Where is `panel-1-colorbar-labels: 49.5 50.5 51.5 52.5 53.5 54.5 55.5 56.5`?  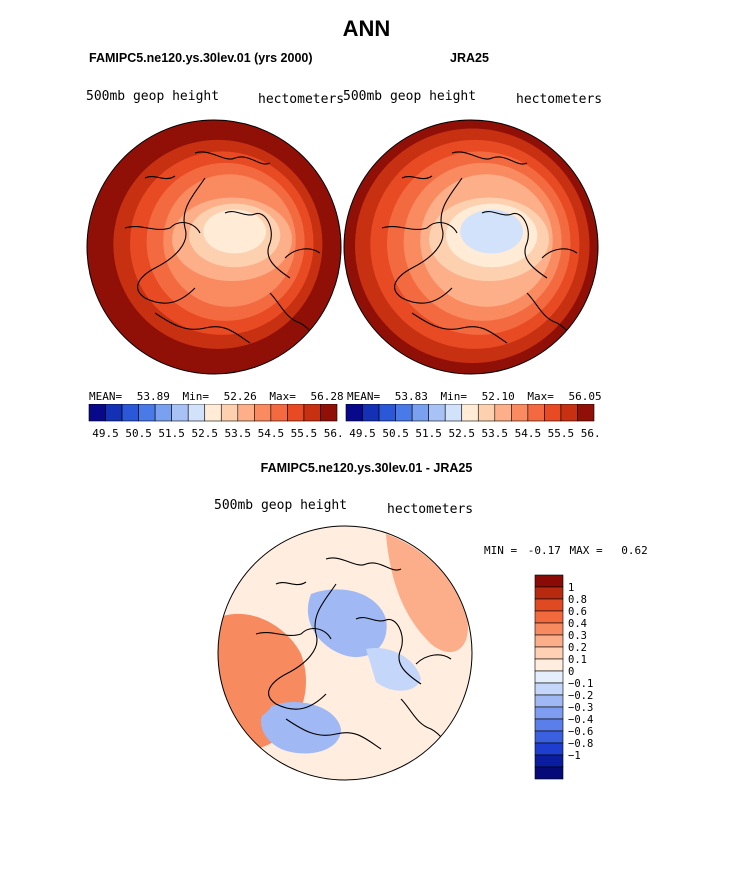
panel-1-colorbar-labels: 49.5 50.5 51.5 52.5 53.5 54.5 55.5 56.5 is located at coordinates (217, 433).